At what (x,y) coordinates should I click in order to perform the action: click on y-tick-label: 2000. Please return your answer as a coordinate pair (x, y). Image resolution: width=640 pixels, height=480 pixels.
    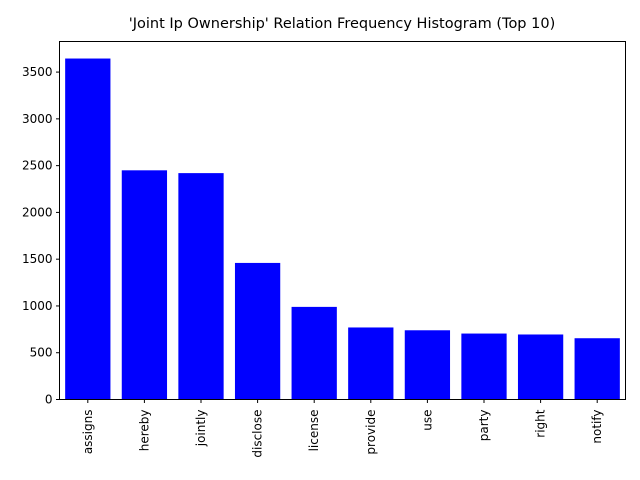
    Looking at the image, I should click on (37, 212).